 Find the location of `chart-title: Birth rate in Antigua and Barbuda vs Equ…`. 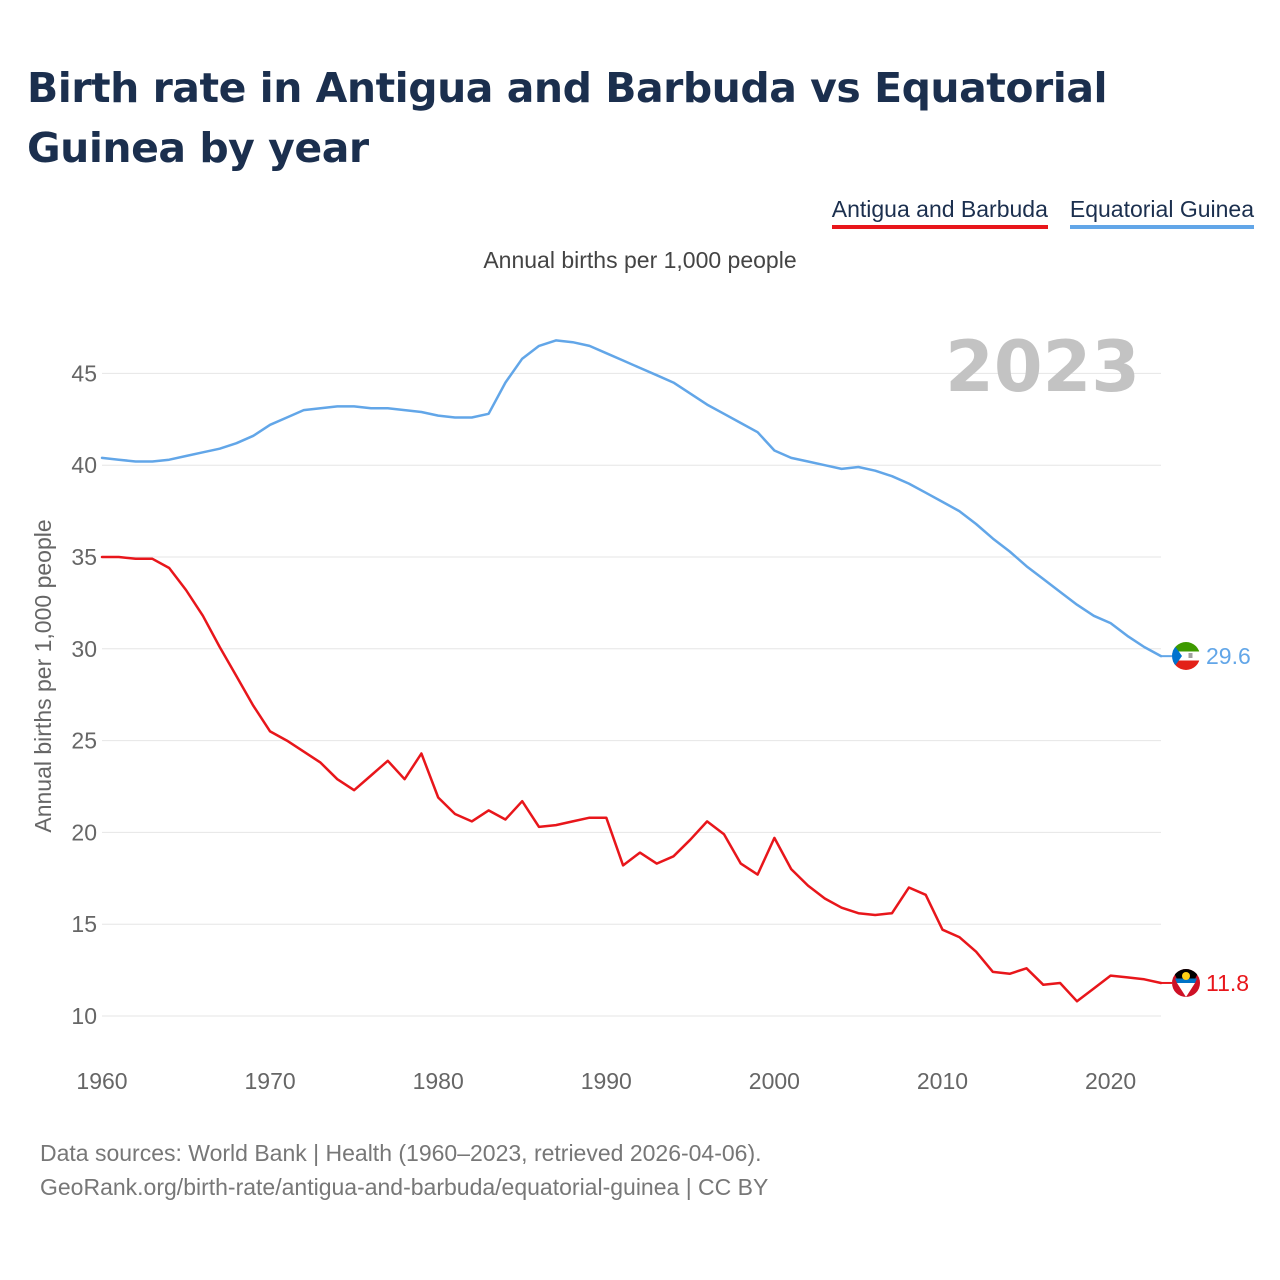

chart-title: Birth rate in Antigua and Barbuda vs Equ… is located at coordinates (567, 118).